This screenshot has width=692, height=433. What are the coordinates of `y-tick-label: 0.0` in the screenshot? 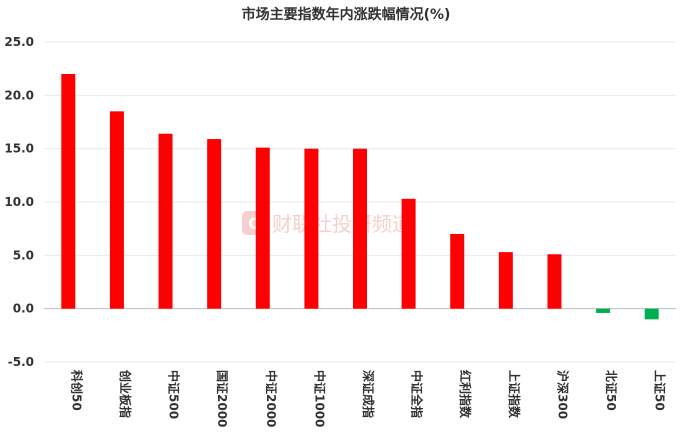 It's located at (23, 309).